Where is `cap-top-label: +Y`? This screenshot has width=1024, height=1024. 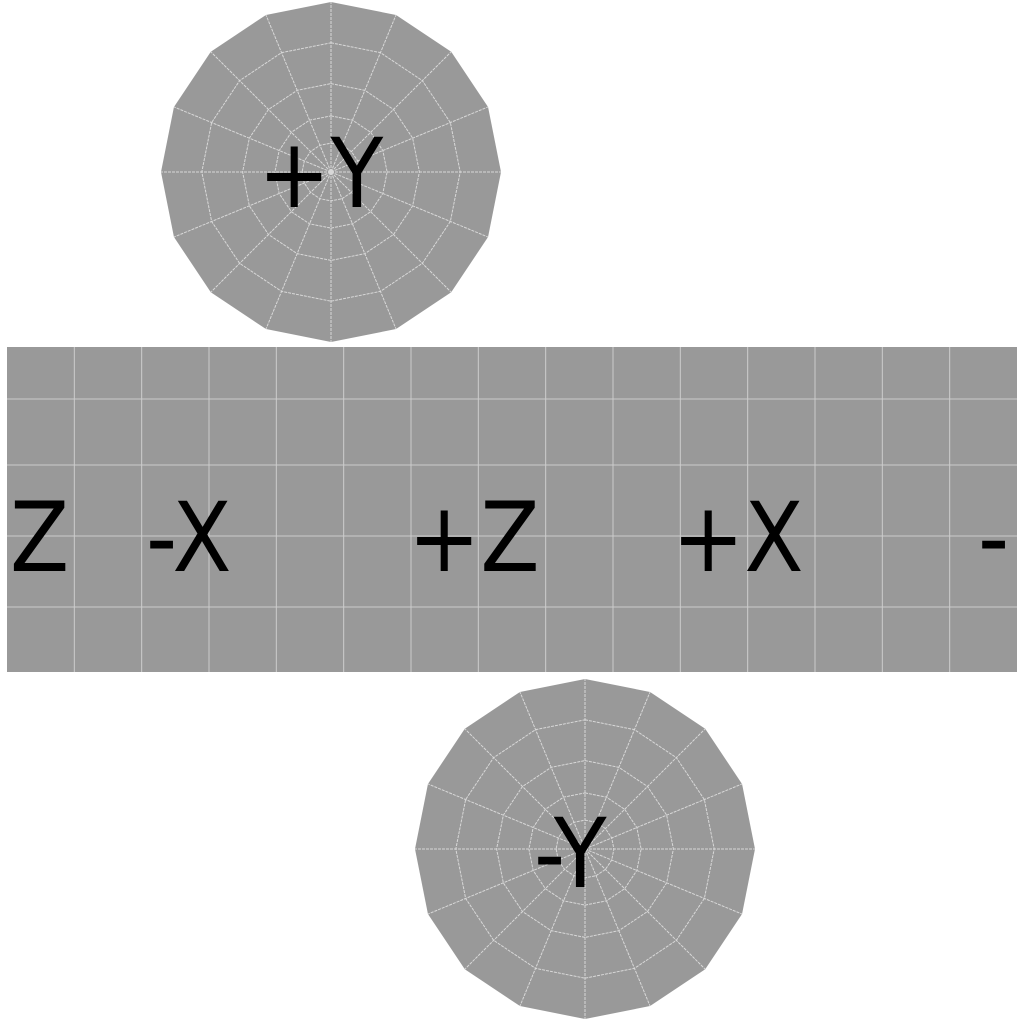
cap-top-label: +Y is located at coordinates (321, 174).